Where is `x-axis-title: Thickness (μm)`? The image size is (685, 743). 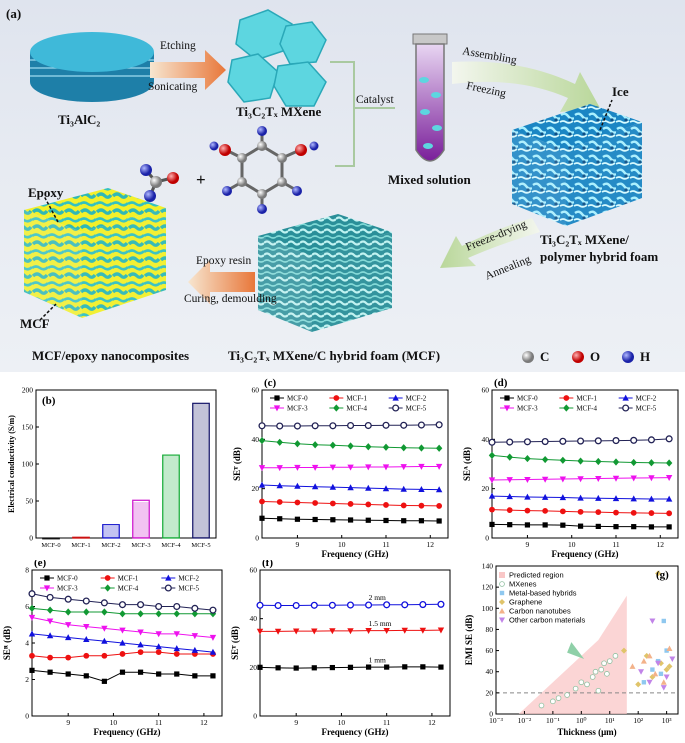
x-axis-title: Thickness (μm) is located at coordinates (586, 732).